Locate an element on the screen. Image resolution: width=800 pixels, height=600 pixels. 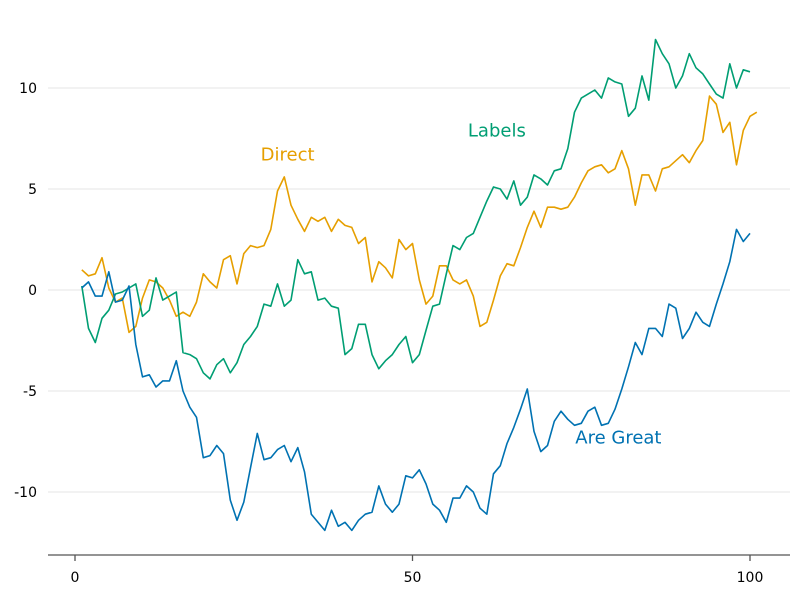
x-axis-ticks: 0 50 100 is located at coordinates (417, 570).